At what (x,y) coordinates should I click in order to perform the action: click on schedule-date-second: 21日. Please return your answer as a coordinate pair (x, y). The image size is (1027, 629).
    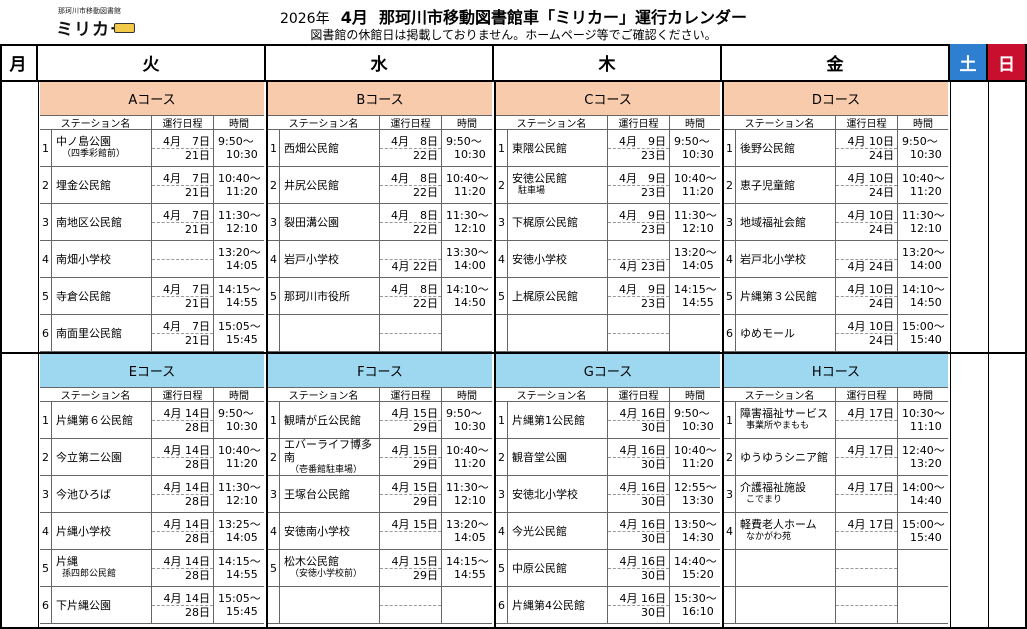
    Looking at the image, I should click on (197, 155).